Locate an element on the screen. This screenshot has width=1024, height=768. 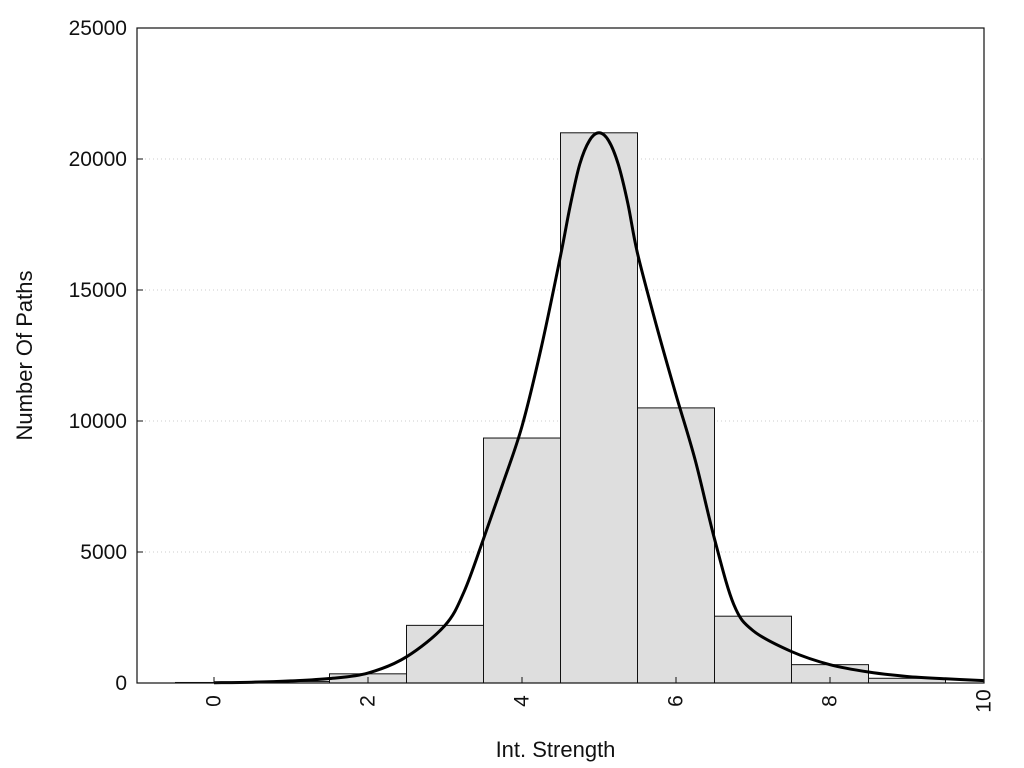
x-tick-label-4: 8 is located at coordinates (830, 701).